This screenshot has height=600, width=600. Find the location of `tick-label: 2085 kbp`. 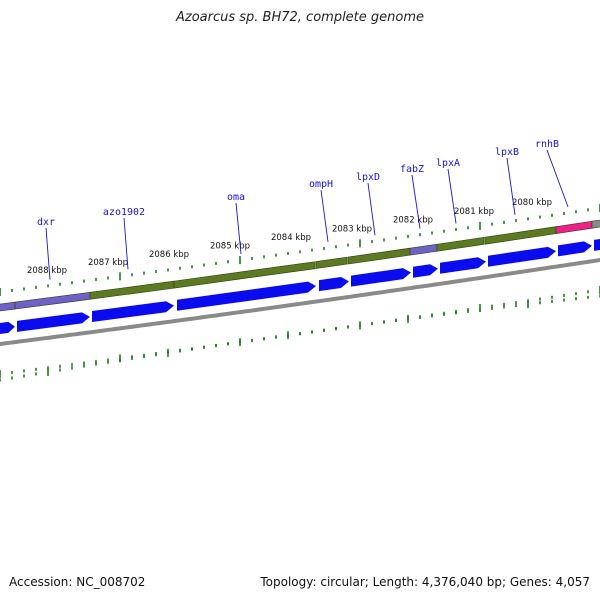

tick-label: 2085 kbp is located at coordinates (230, 247).